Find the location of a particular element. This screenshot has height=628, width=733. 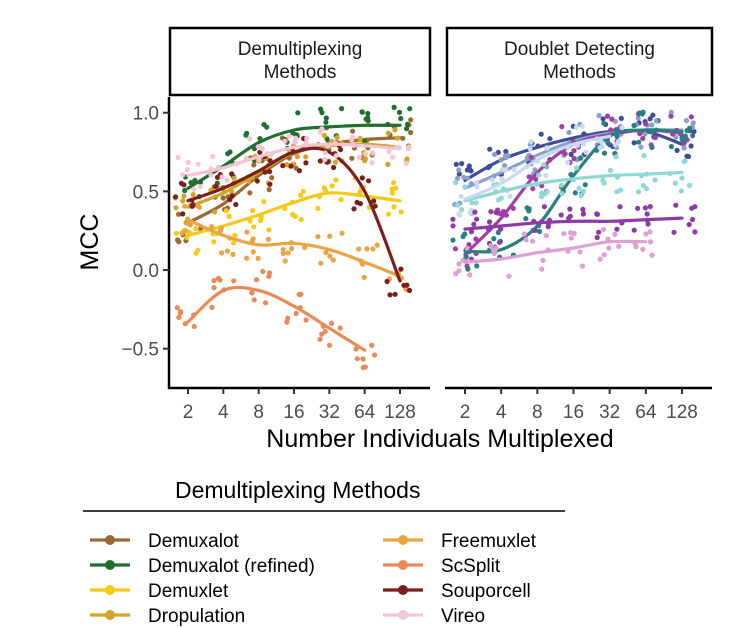

y-tick-label: 0.5 is located at coordinates (146, 192).